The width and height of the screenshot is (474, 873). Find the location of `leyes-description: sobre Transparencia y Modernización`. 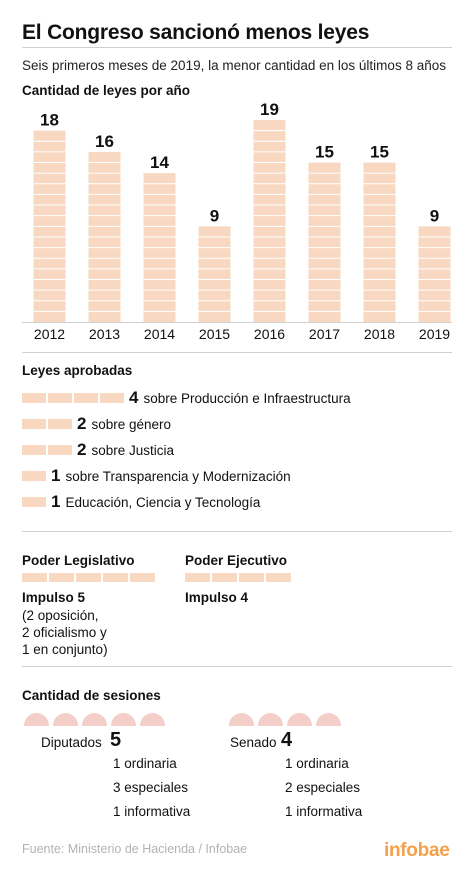

leyes-description: sobre Transparencia y Modernización is located at coordinates (178, 476).